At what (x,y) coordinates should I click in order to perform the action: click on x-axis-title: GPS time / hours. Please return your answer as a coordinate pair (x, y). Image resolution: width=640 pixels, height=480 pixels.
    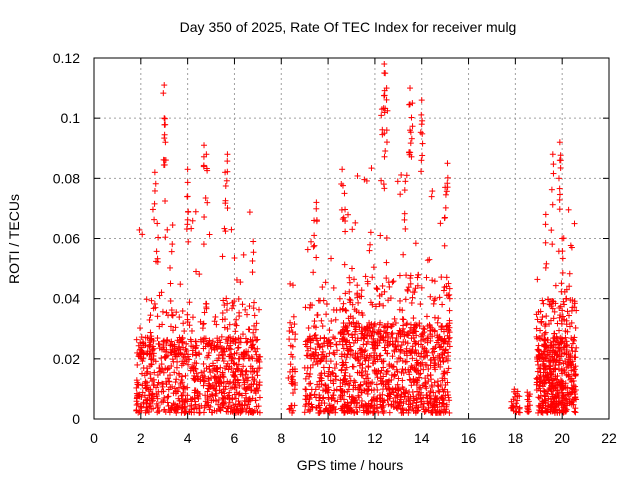
    Looking at the image, I should click on (350, 465).